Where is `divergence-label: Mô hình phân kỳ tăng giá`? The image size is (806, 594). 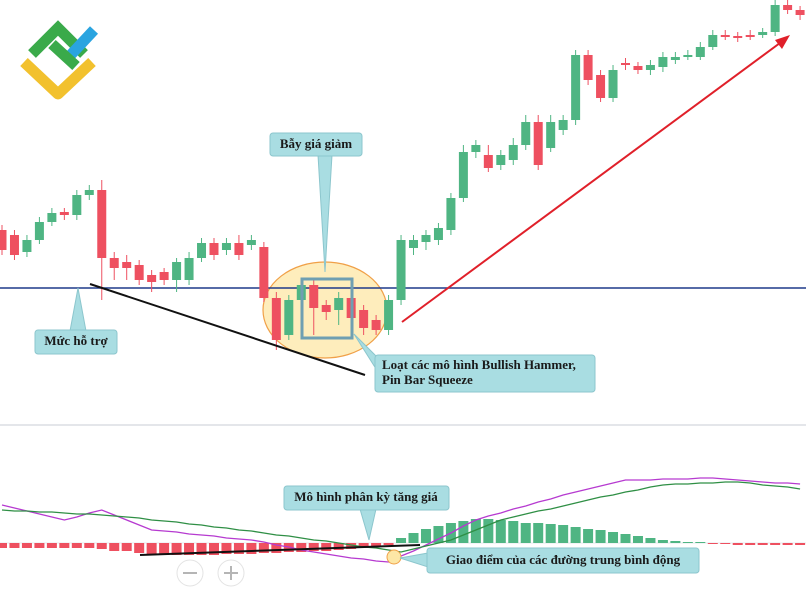 divergence-label: Mô hình phân kỳ tăng giá is located at coordinates (366, 496).